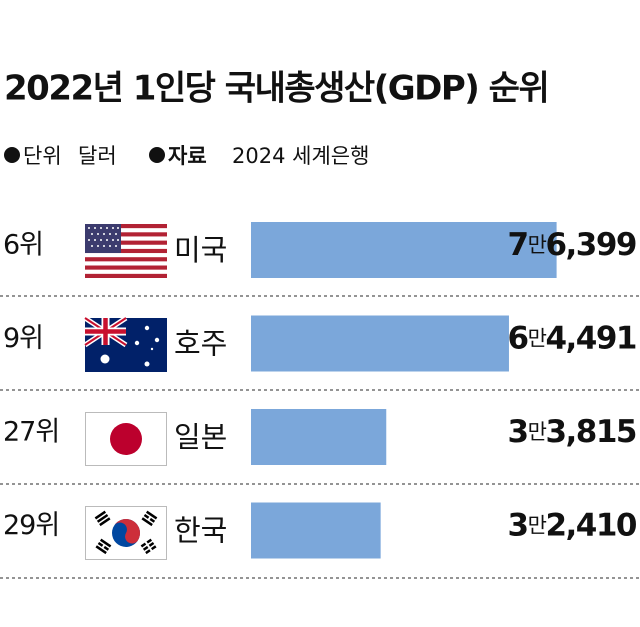 The image size is (640, 627). I want to click on category-label: 일본, so click(200, 437).